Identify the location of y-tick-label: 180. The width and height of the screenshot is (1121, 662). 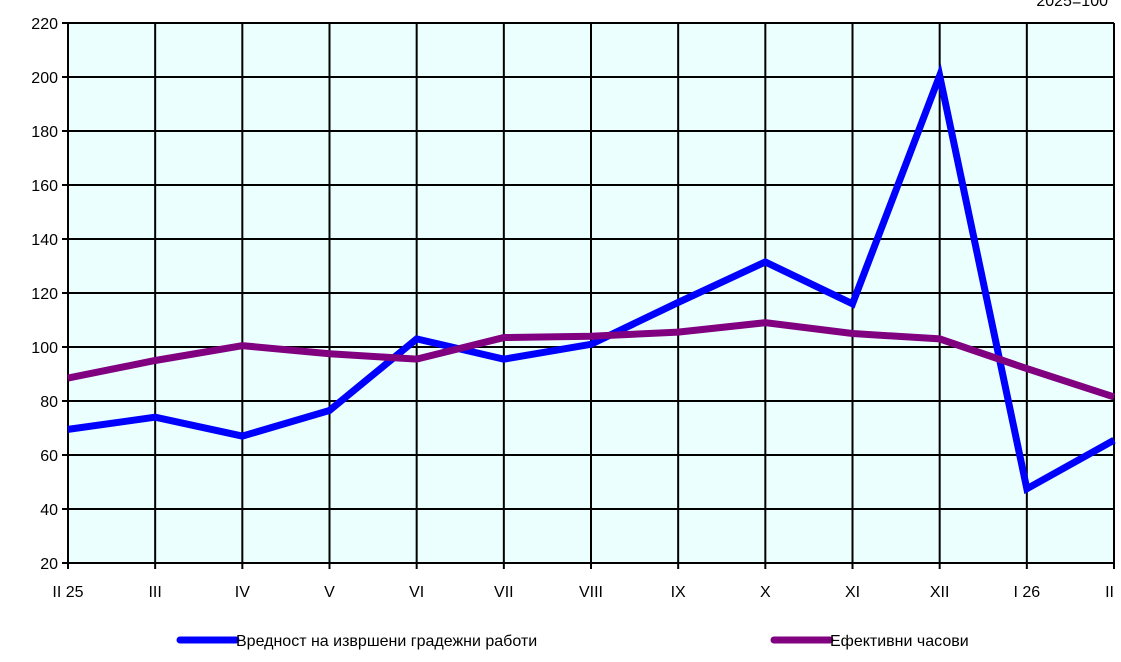
(44, 132).